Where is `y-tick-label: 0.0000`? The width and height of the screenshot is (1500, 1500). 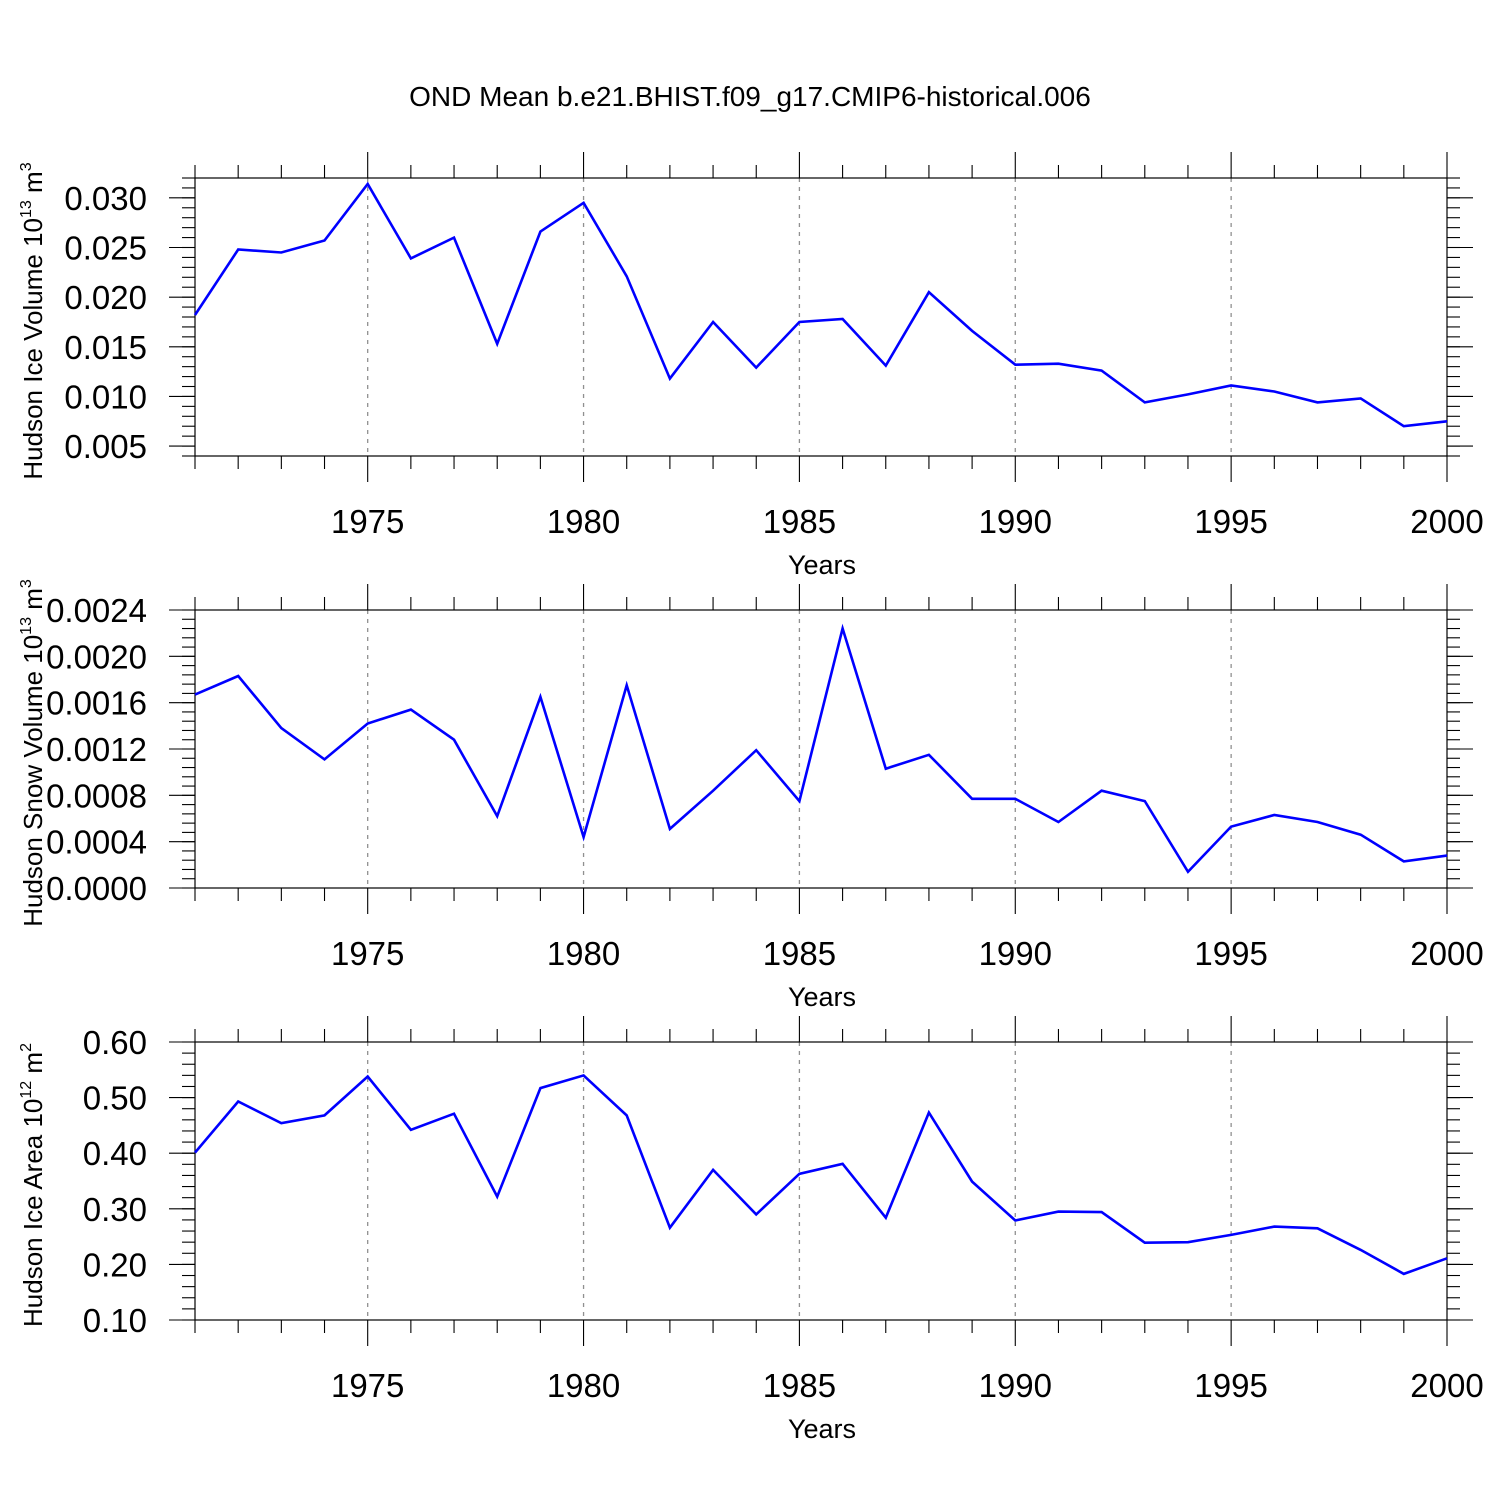 y-tick-label: 0.0000 is located at coordinates (96, 888).